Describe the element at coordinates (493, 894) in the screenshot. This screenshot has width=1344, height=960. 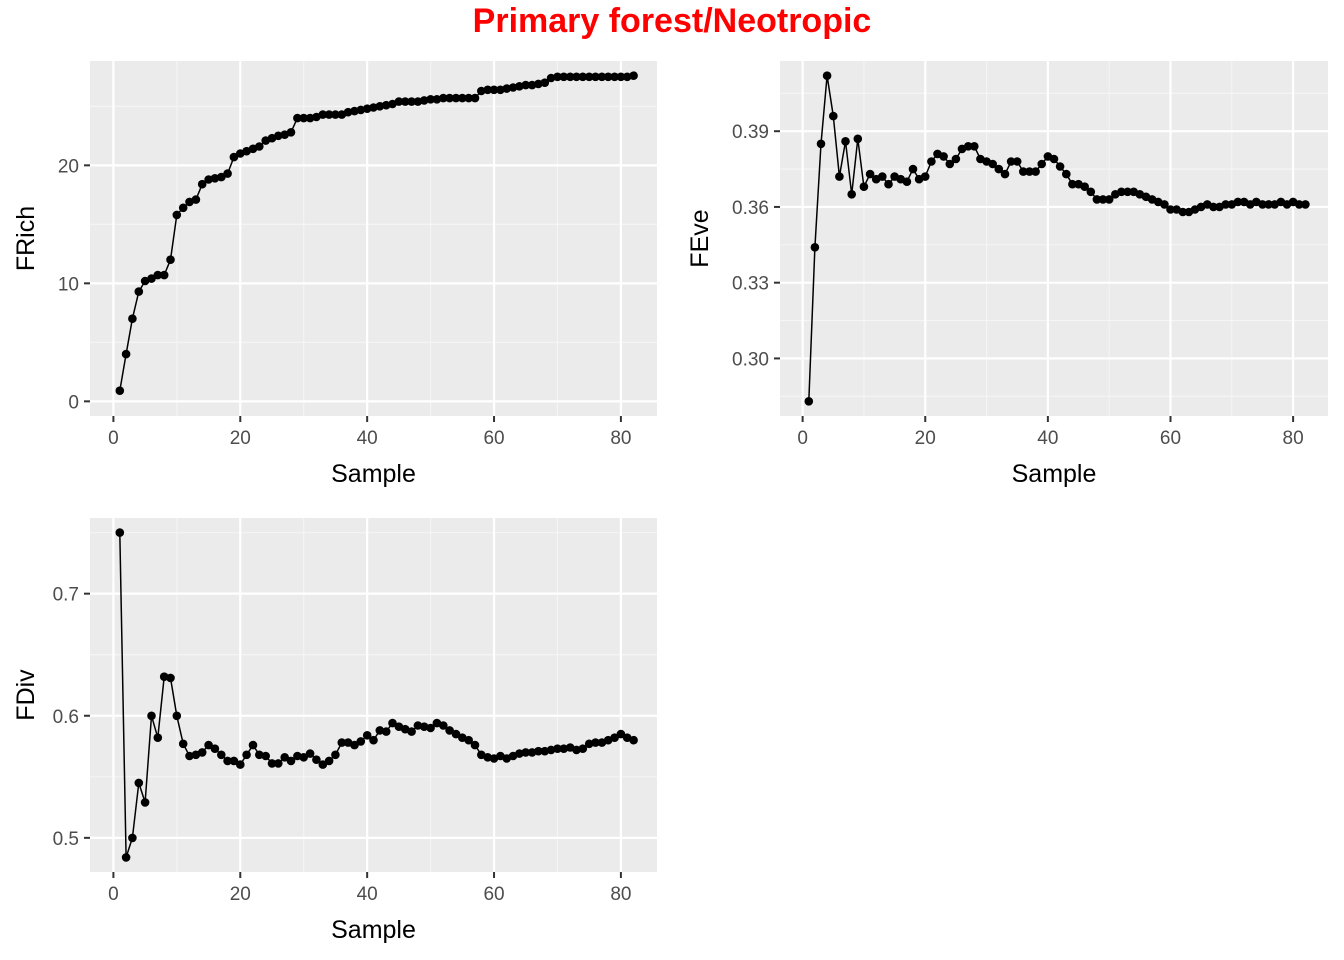
I see `x-tick-label: 60` at that location.